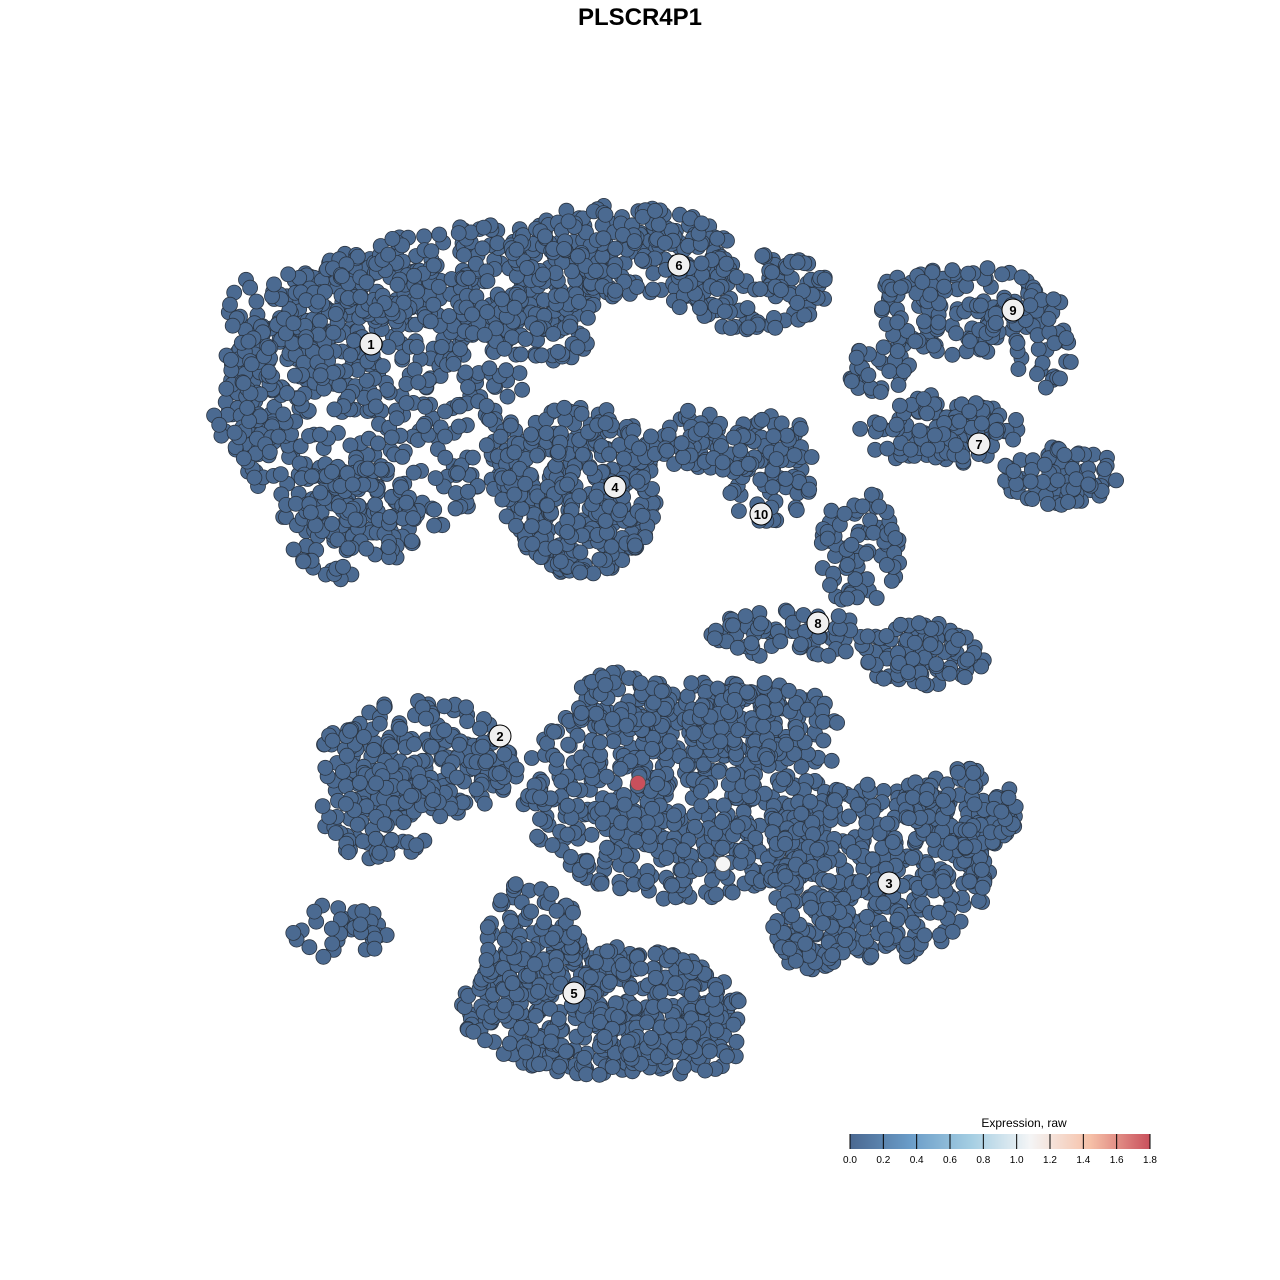 This screenshot has width=1280, height=1280. Describe the element at coordinates (979, 444) in the screenshot. I see `cluster-label-7: 7` at that location.